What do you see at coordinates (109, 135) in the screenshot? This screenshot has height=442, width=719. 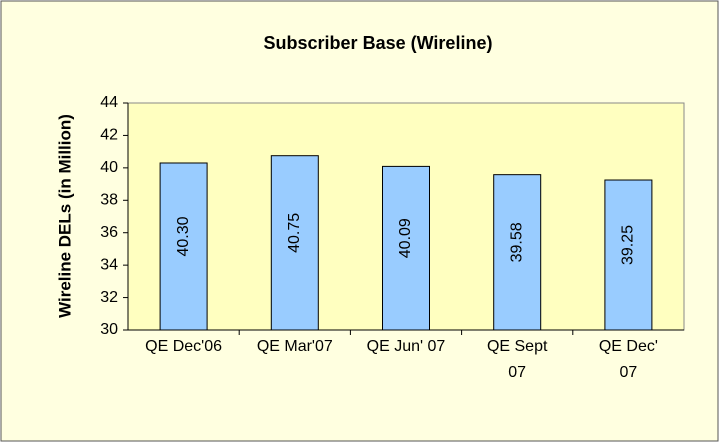 I see `y-tick-label: 42` at bounding box center [109, 135].